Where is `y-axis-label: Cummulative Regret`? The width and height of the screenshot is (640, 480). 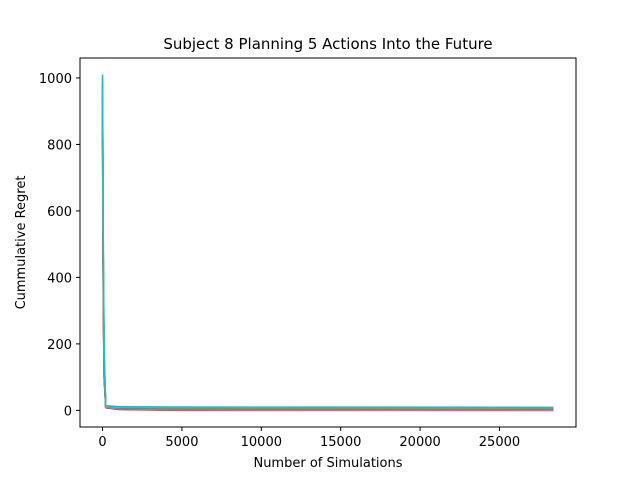 y-axis-label: Cummulative Regret is located at coordinates (21, 243).